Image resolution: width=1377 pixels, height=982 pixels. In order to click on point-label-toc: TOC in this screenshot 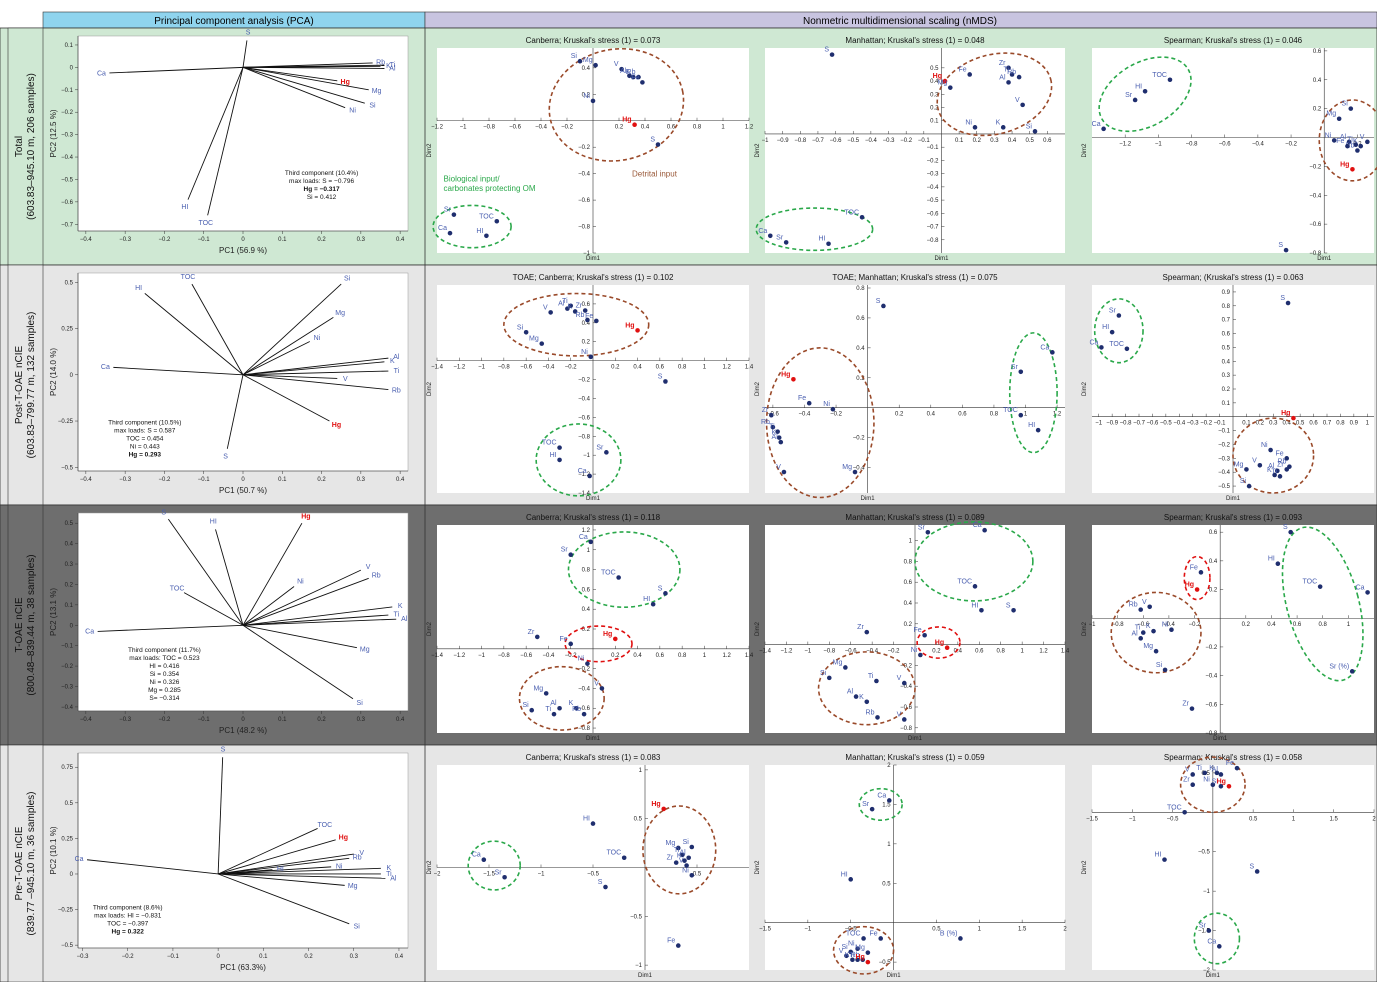, I will do `click(608, 572)`.